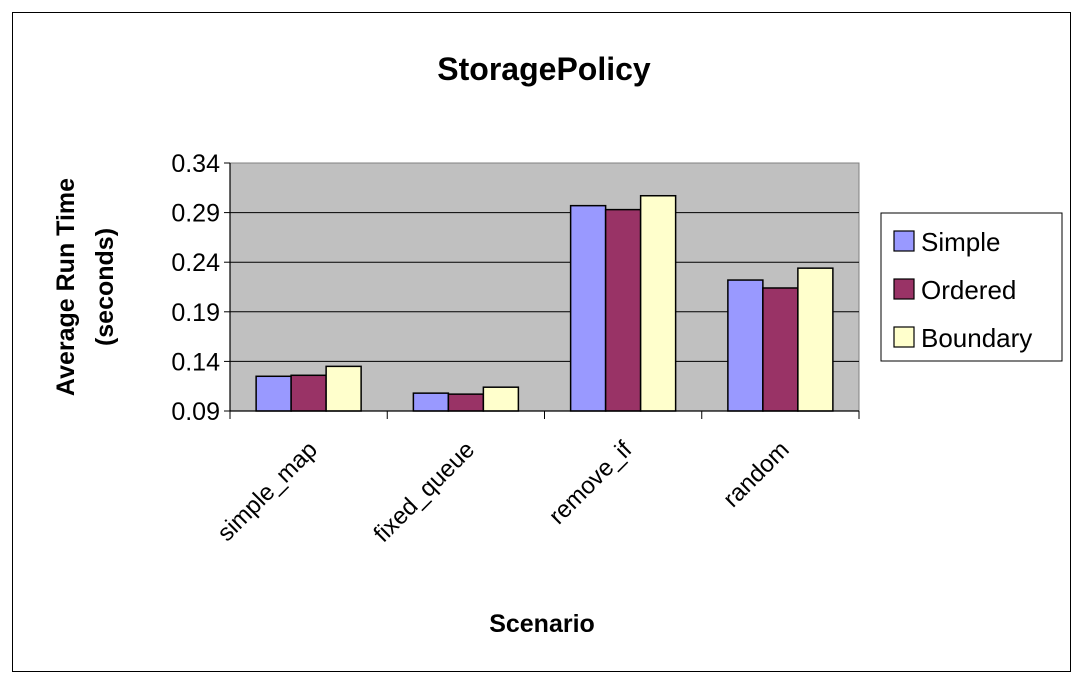 The height and width of the screenshot is (681, 1085). What do you see at coordinates (195, 164) in the screenshot?
I see `y-tick-label: 0.34` at bounding box center [195, 164].